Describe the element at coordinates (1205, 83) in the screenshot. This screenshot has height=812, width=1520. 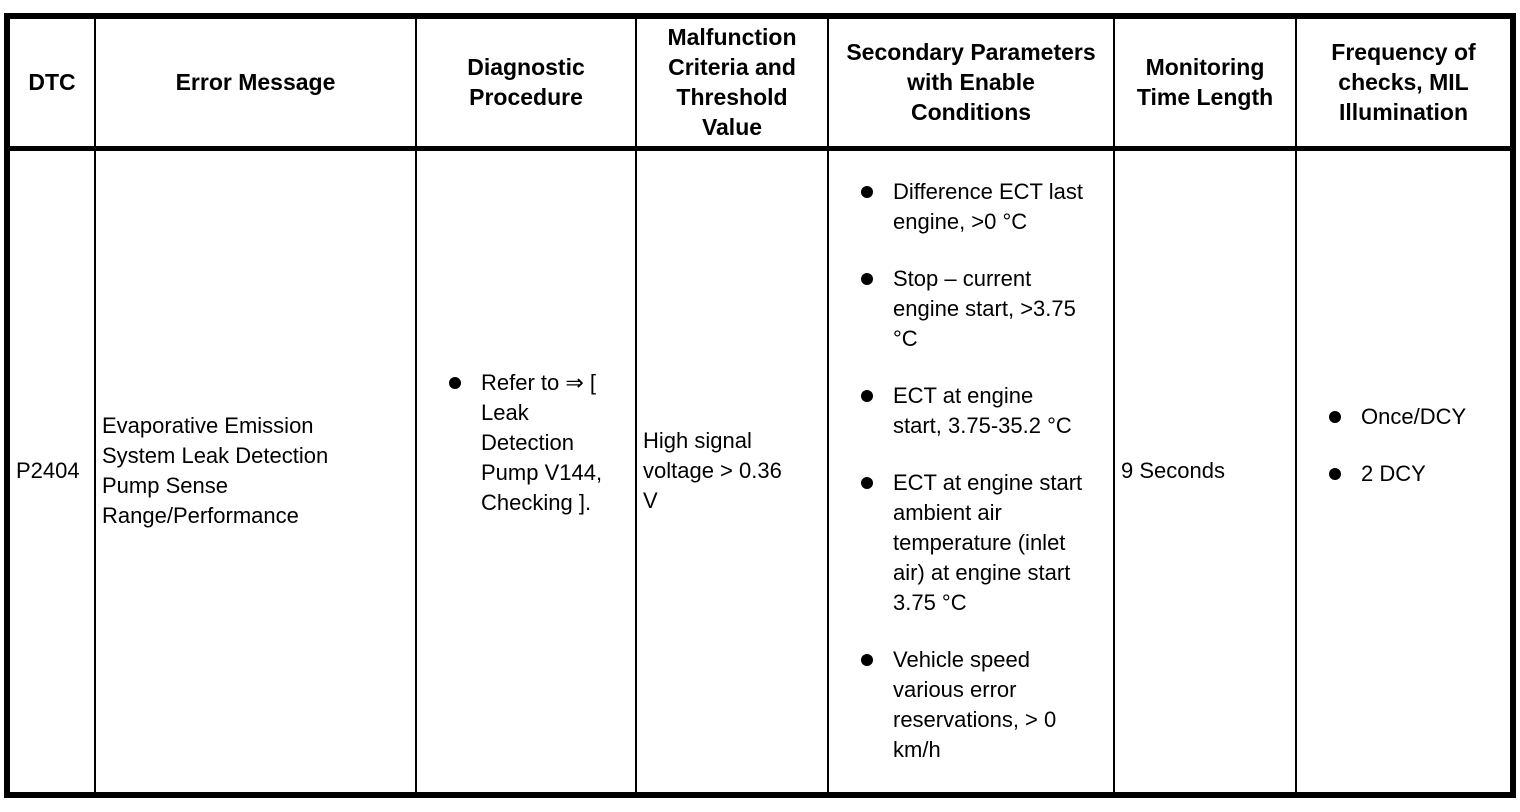
I see `col-header-monitoring-time: Monitoring Time Length` at that location.